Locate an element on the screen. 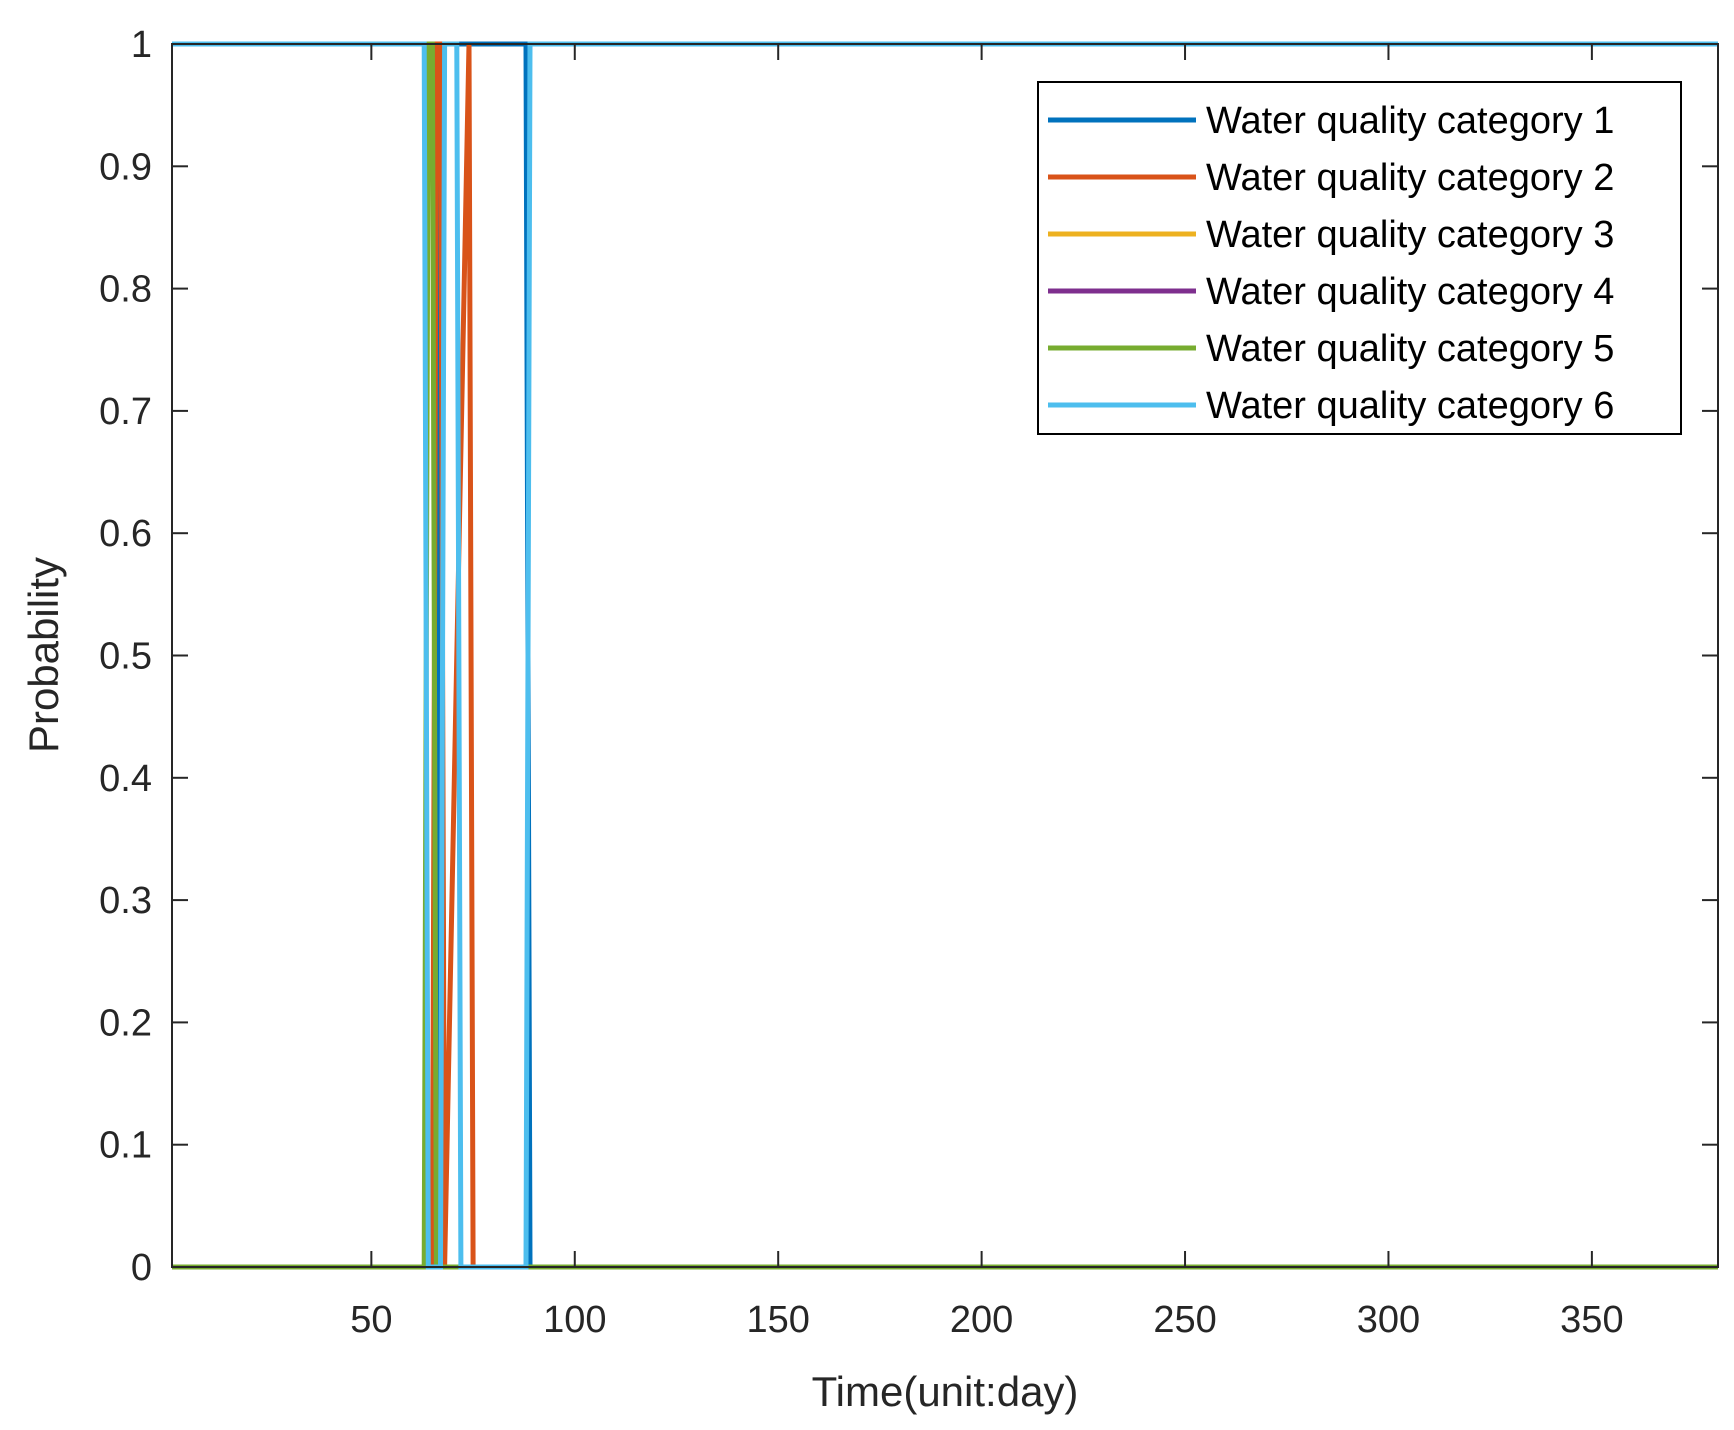  legend-box is located at coordinates (1359, 258).